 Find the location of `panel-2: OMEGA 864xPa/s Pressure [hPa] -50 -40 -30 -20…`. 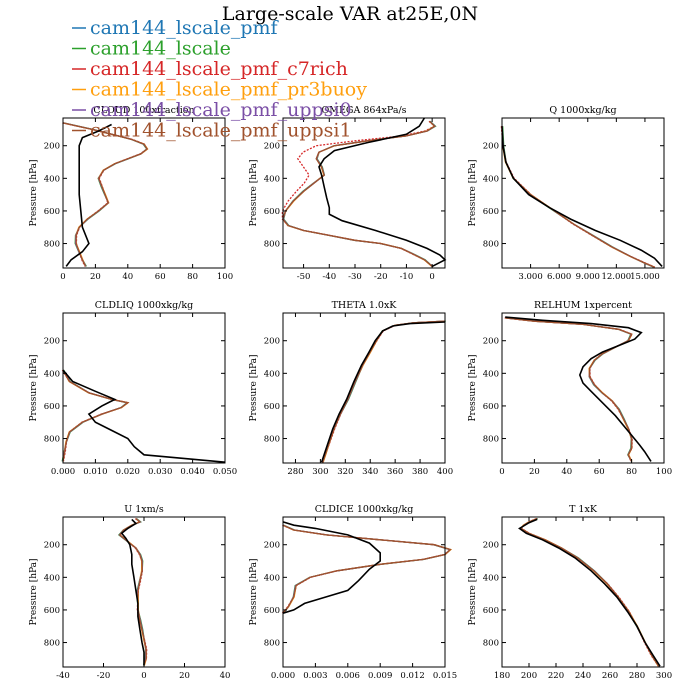

panel-2: OMEGA 864xPa/s Pressure [hPa] -50 -40 -30 -20… is located at coordinates (348, 193).